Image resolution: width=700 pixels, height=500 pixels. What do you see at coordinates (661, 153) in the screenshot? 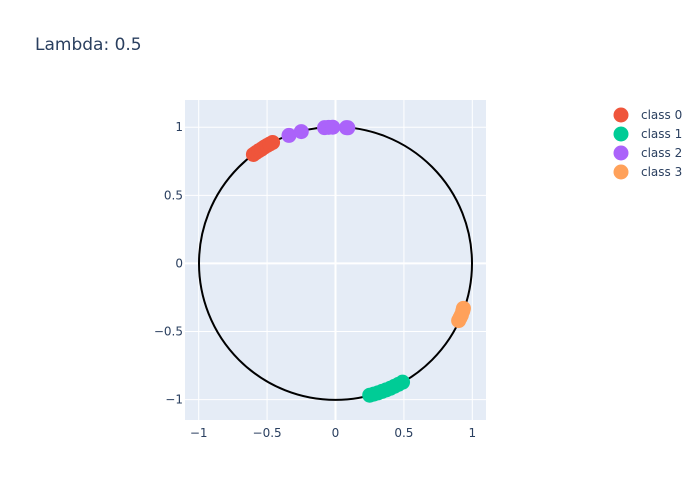
I see `legend-label: class 2` at bounding box center [661, 153].